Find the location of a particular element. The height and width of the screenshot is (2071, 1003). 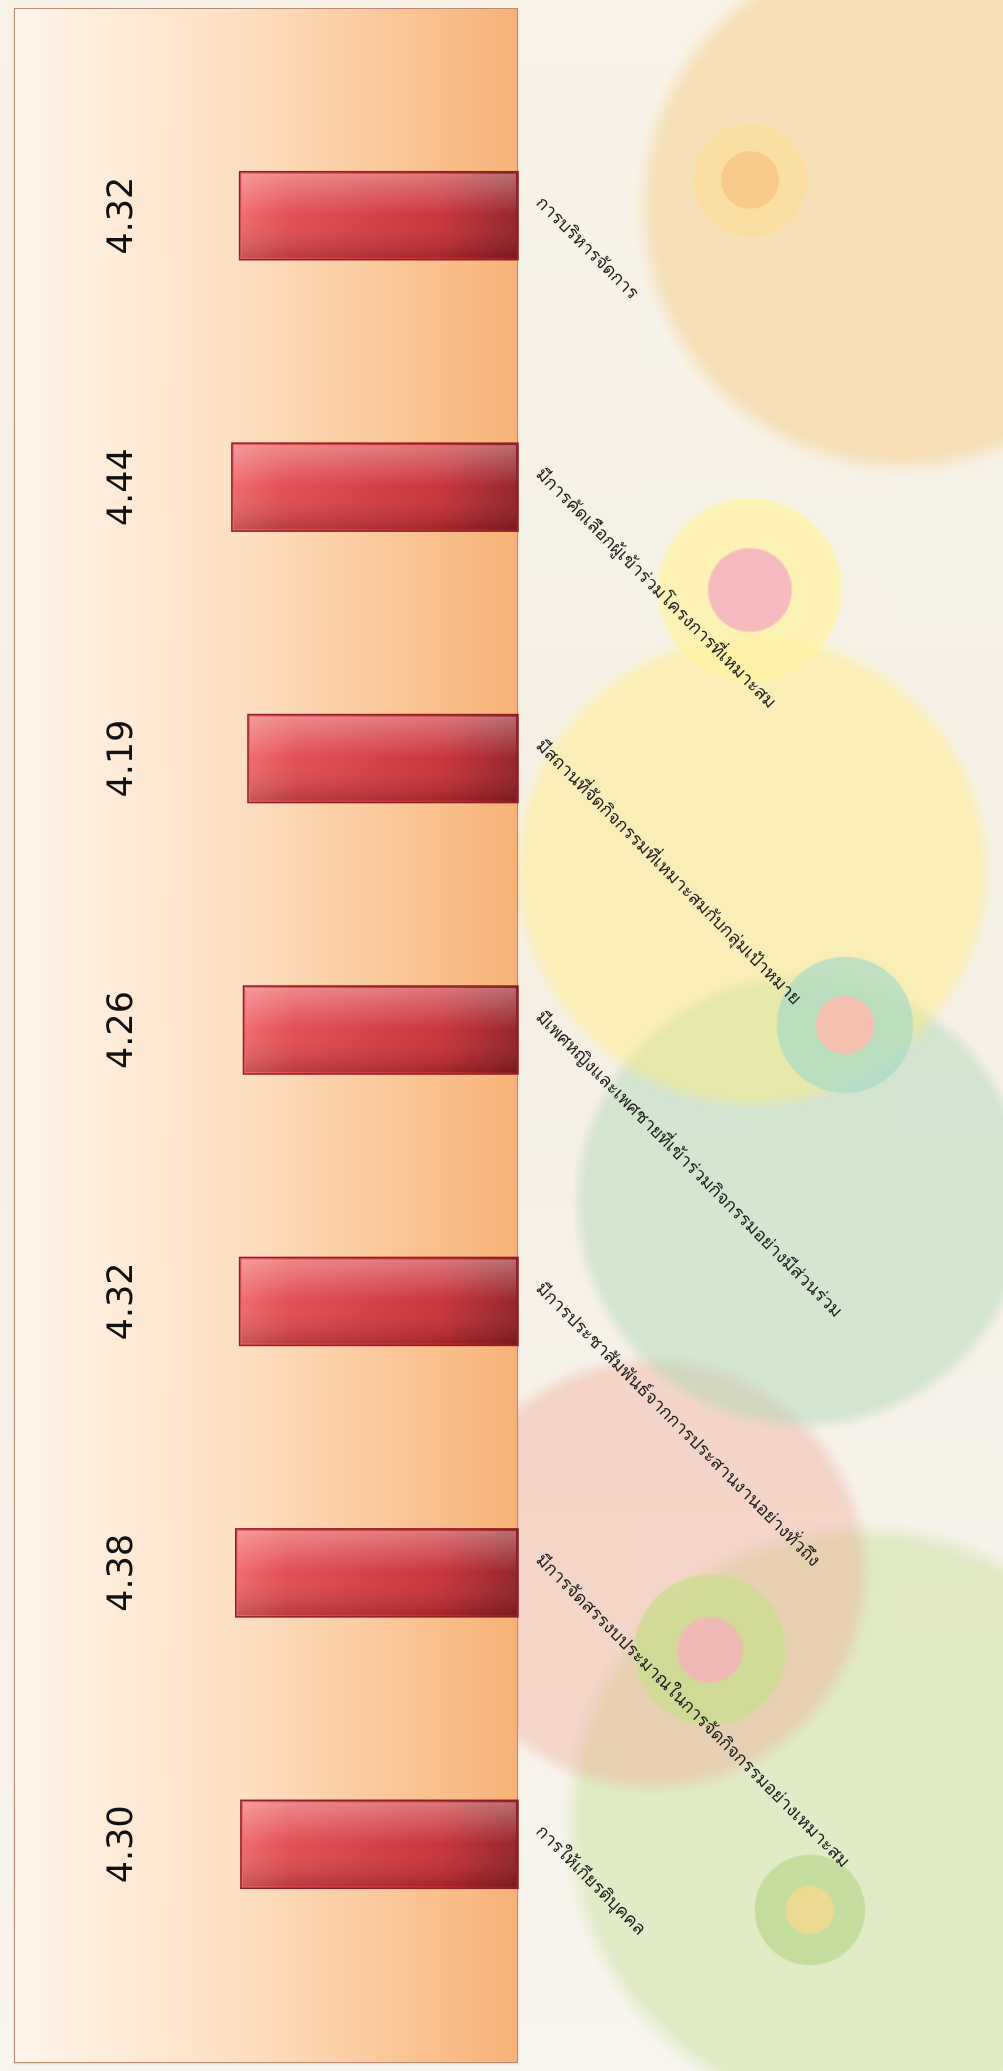

category-label: การให้เกียรติบุคคล is located at coordinates (590, 1879).